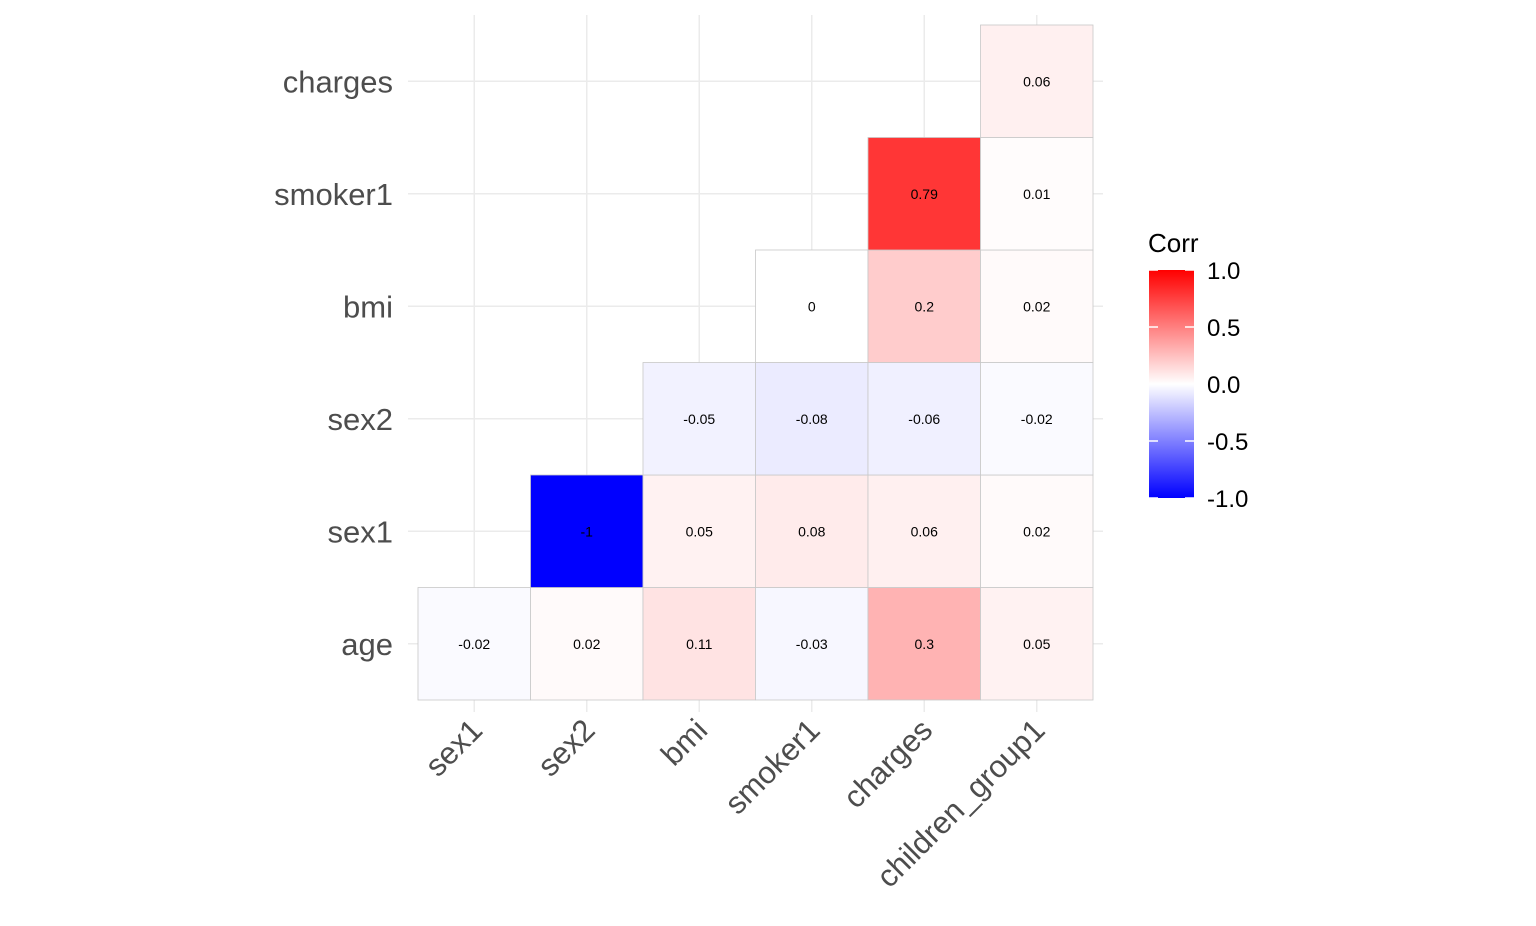  I want to click on cell-label-age-sex1: -0.02, so click(474, 644).